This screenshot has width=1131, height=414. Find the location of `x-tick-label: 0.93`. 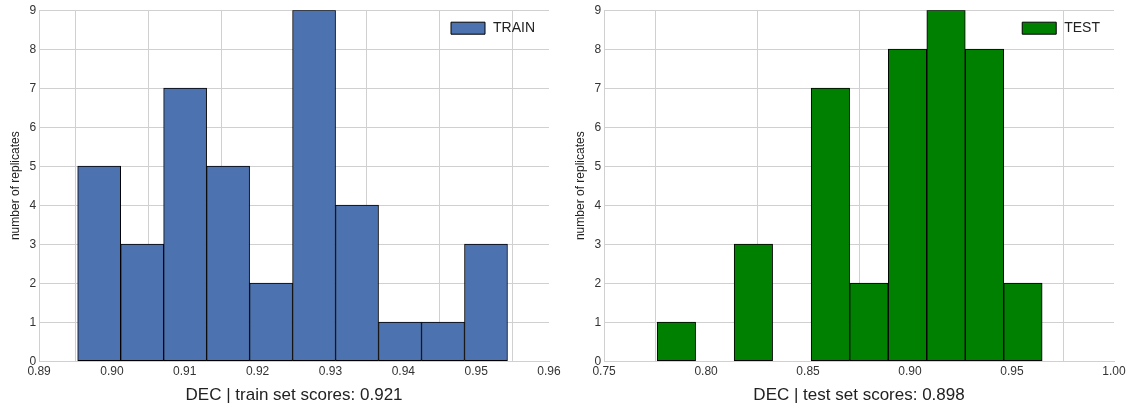

x-tick-label: 0.93 is located at coordinates (330, 370).